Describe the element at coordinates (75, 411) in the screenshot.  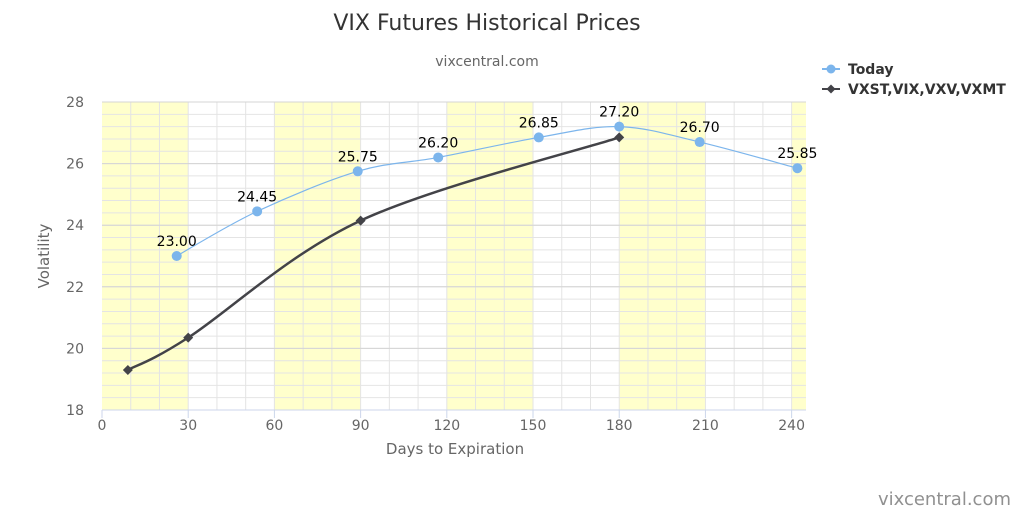
I see `y-tick-label: 18` at that location.